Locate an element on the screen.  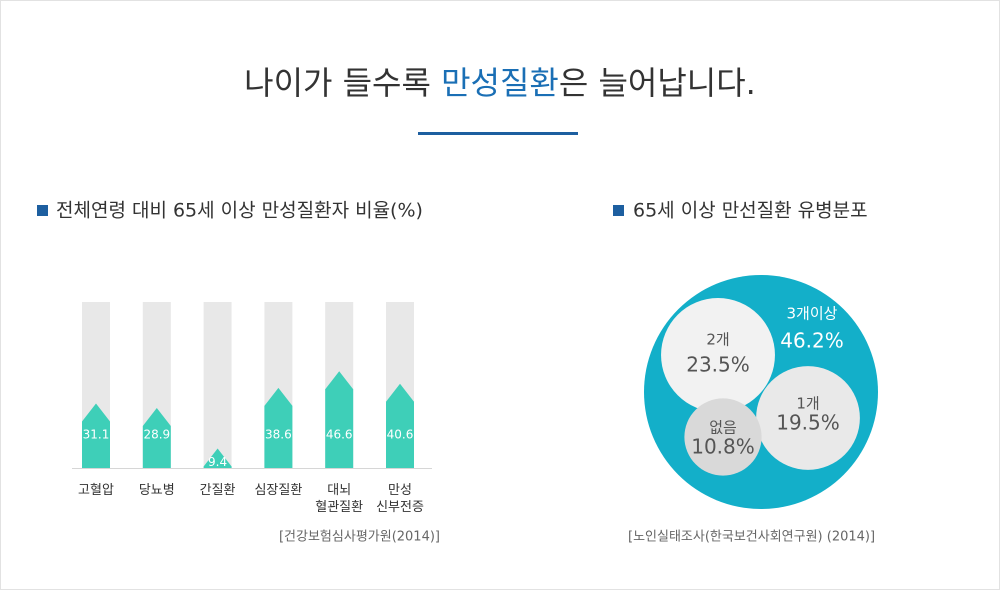
source-note: [노인실태조사(한국보건사회연구원) (2014)] is located at coordinates (751, 537).